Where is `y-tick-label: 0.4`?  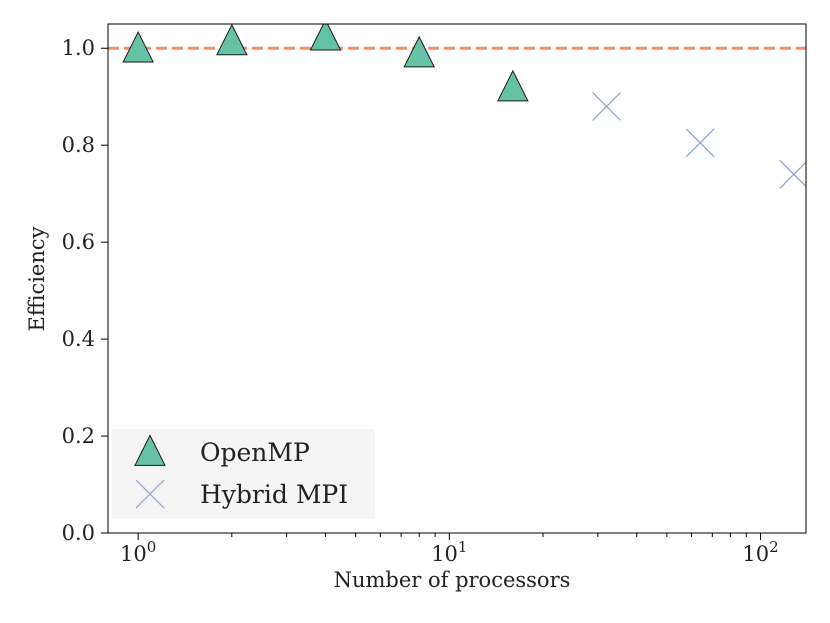
y-tick-label: 0.4 is located at coordinates (78, 339).